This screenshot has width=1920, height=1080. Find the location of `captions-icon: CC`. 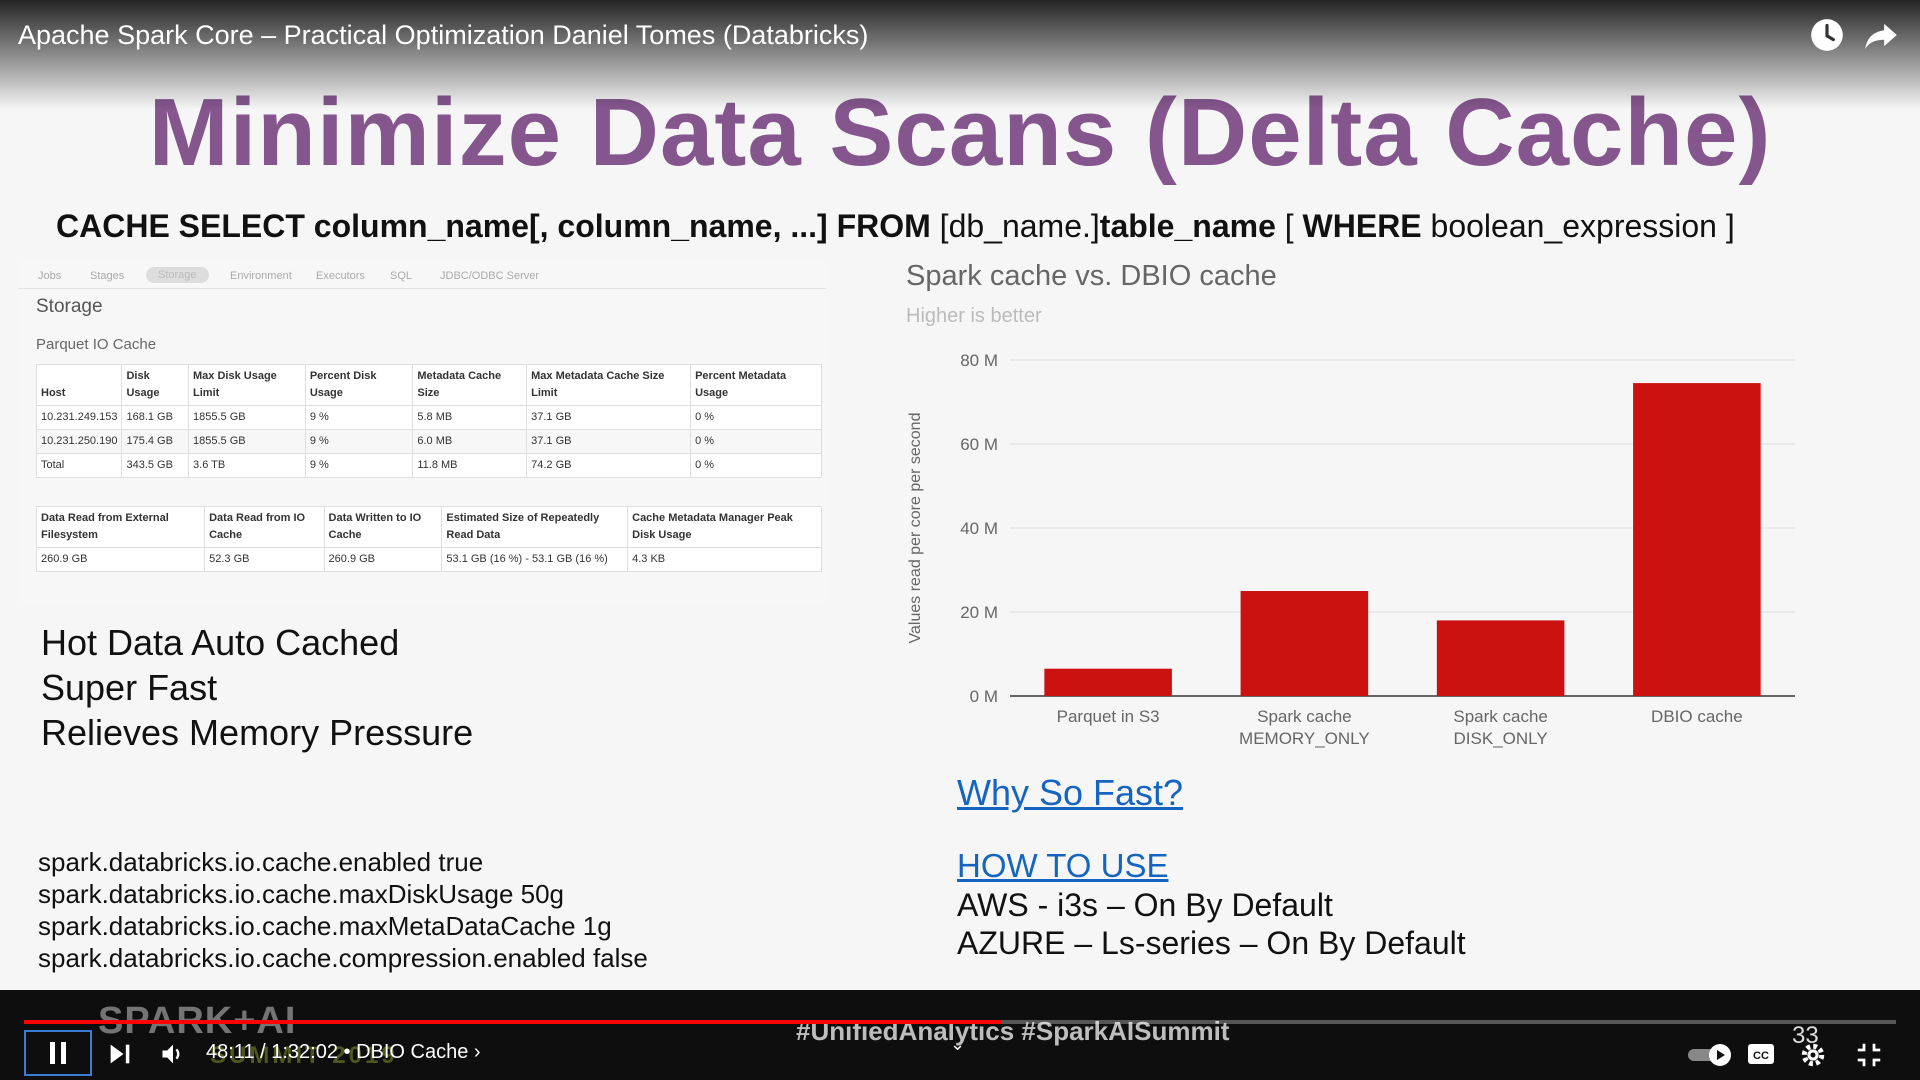

captions-icon: CC is located at coordinates (1761, 1054).